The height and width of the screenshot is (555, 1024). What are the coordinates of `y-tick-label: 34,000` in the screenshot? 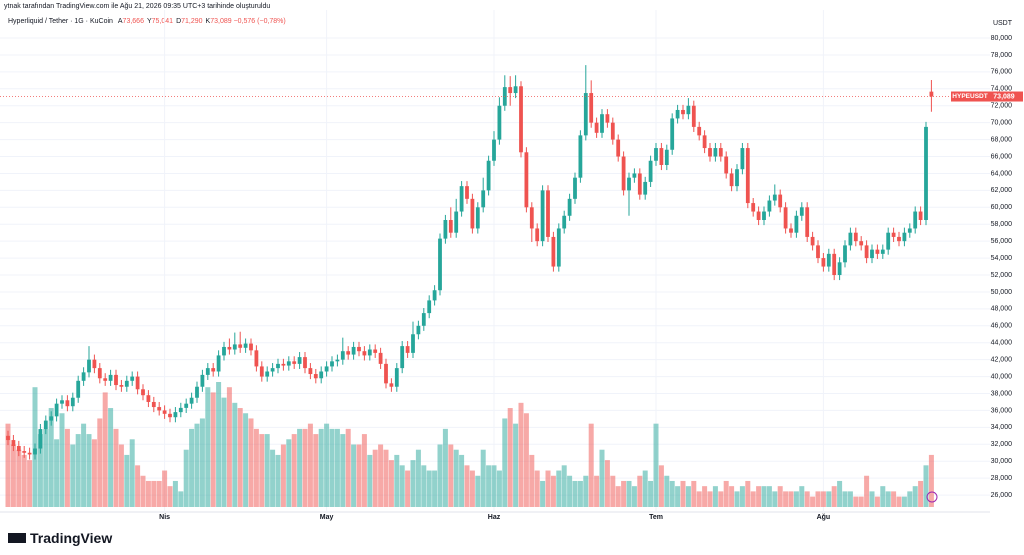 It's located at (1002, 427).